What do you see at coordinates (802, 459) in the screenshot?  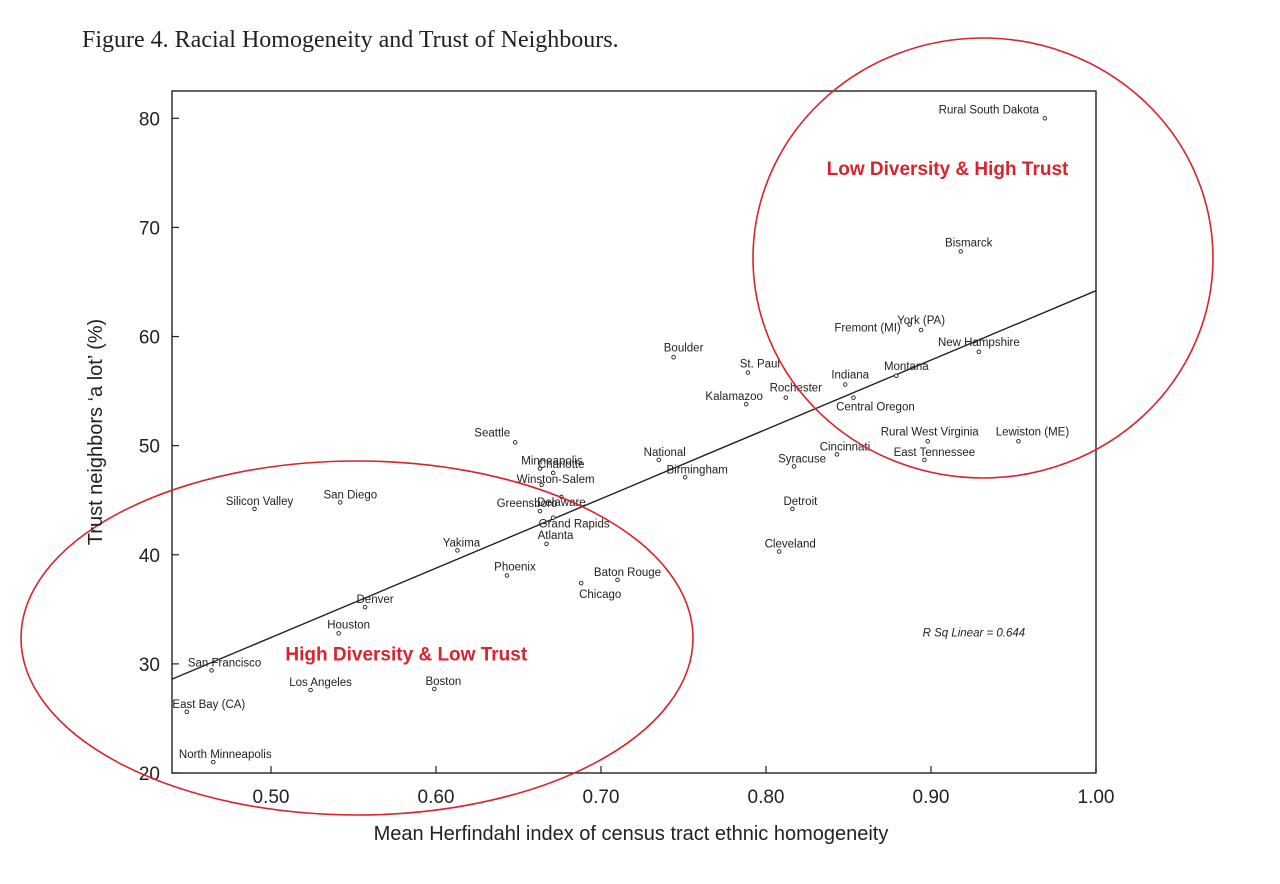 I see `point-label: Syracuse` at bounding box center [802, 459].